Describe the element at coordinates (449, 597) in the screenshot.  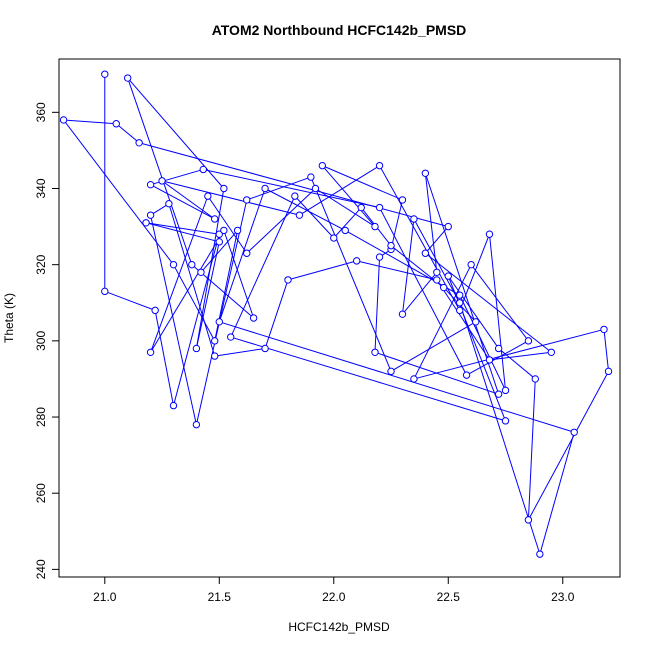
I see `x-tick-label: 22.5` at that location.